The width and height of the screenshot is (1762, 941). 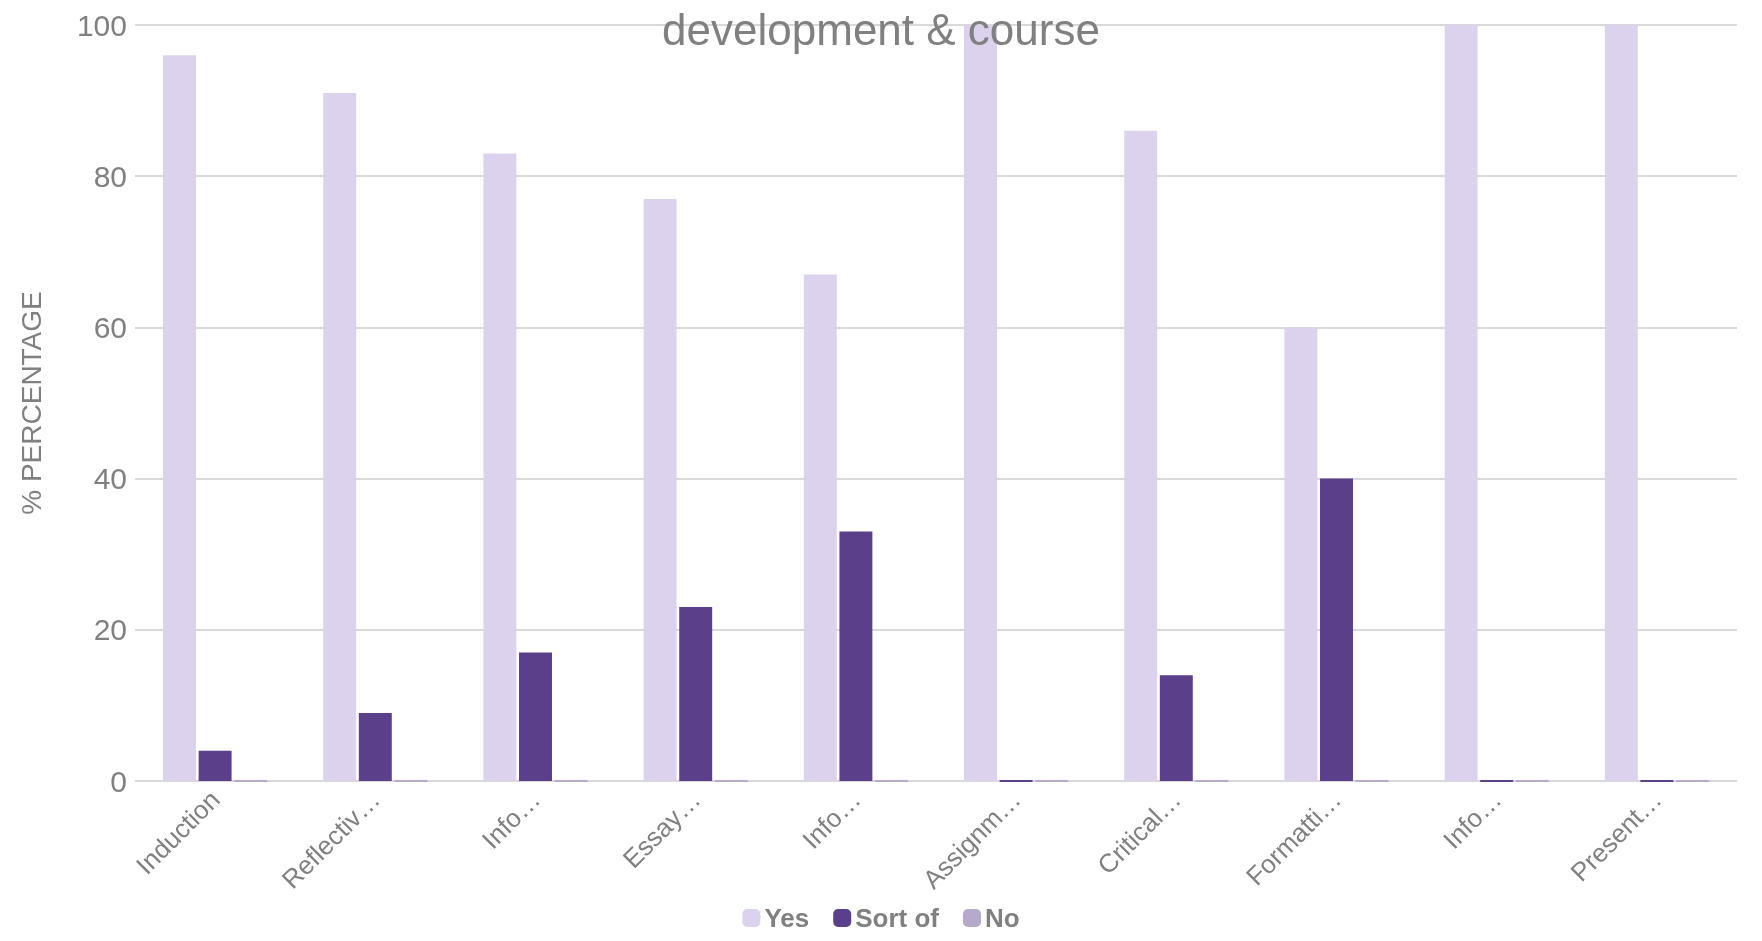 What do you see at coordinates (118, 781) in the screenshot?
I see `y-tick-label: 0` at bounding box center [118, 781].